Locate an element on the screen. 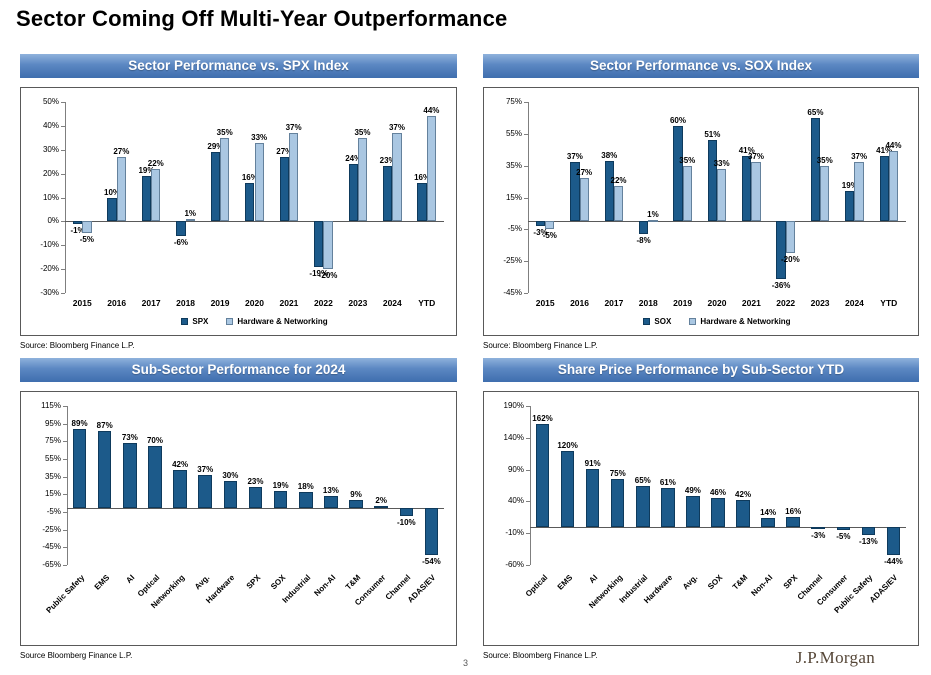  y-tick-label: -60% is located at coordinates (514, 564).